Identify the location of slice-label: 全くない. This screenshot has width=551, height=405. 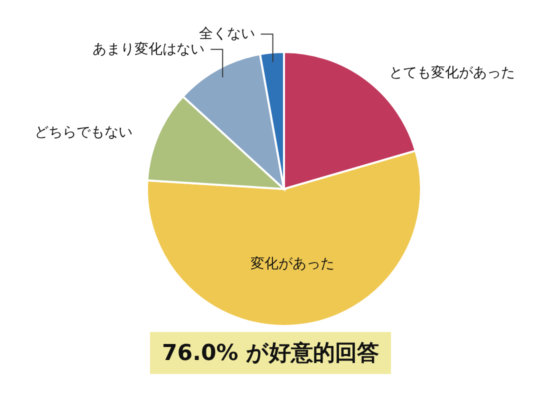
(226, 34).